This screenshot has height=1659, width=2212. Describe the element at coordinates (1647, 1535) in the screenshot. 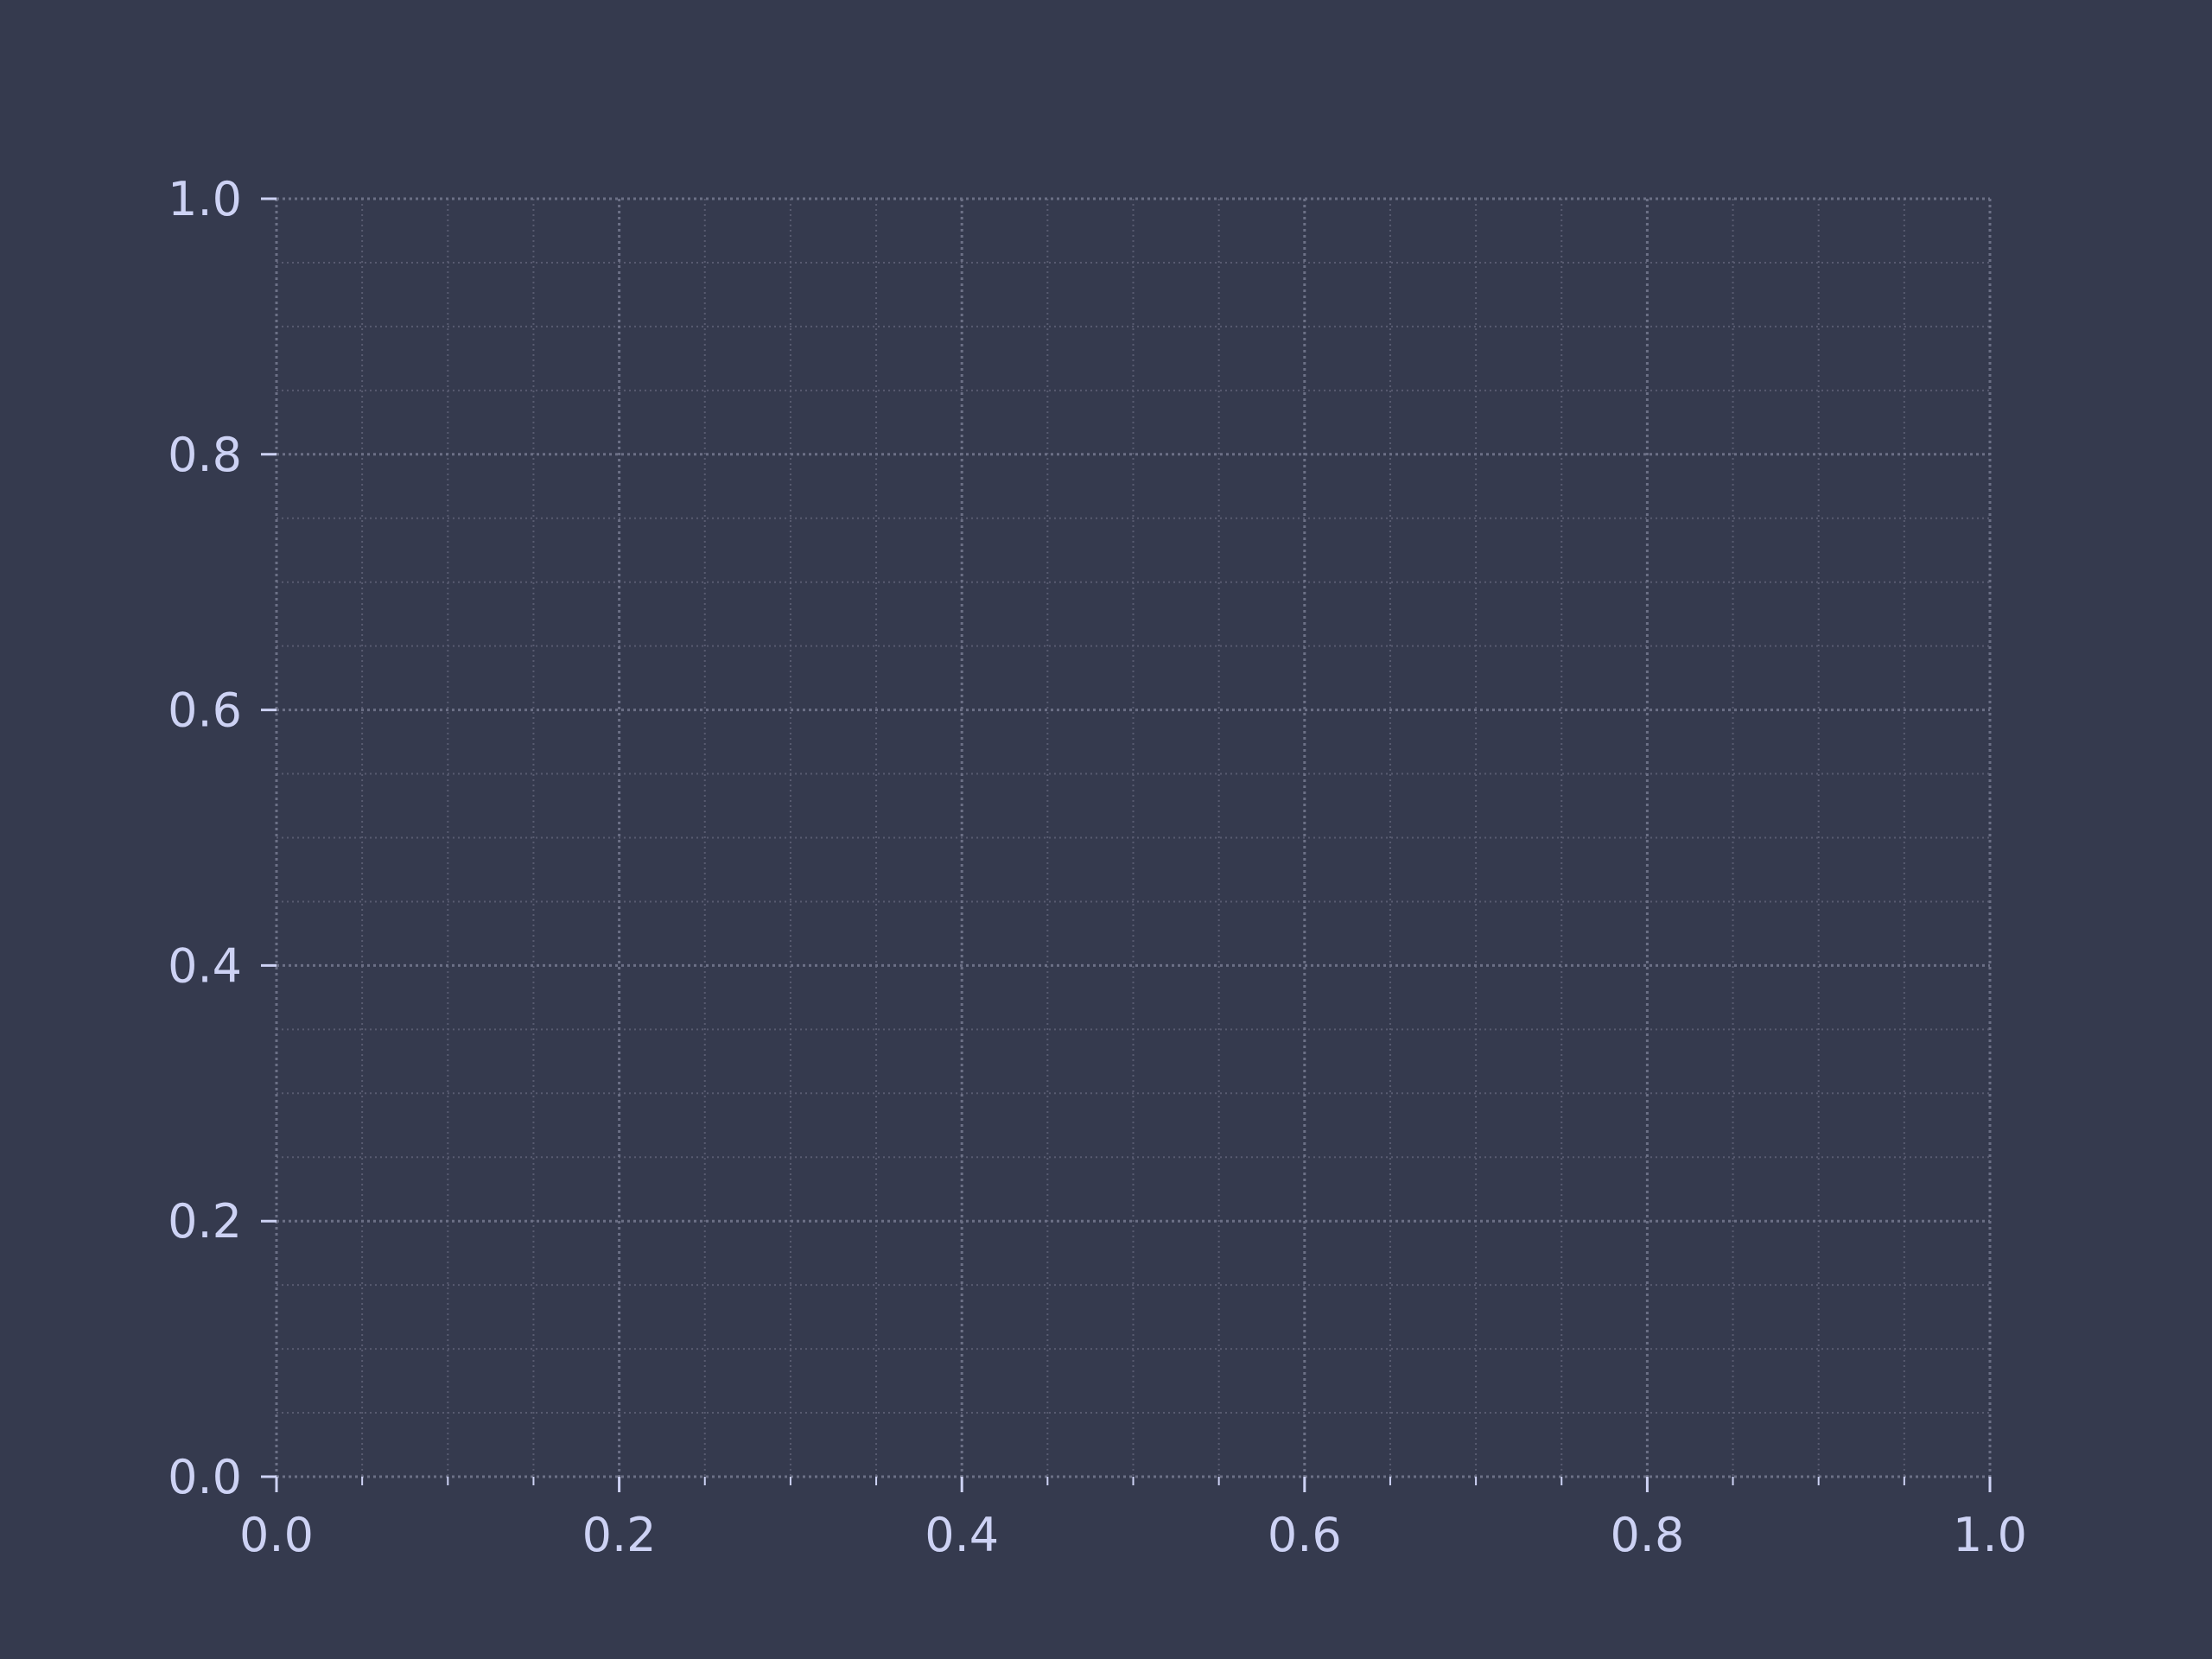

I see `x-tick-label: 0.8` at that location.